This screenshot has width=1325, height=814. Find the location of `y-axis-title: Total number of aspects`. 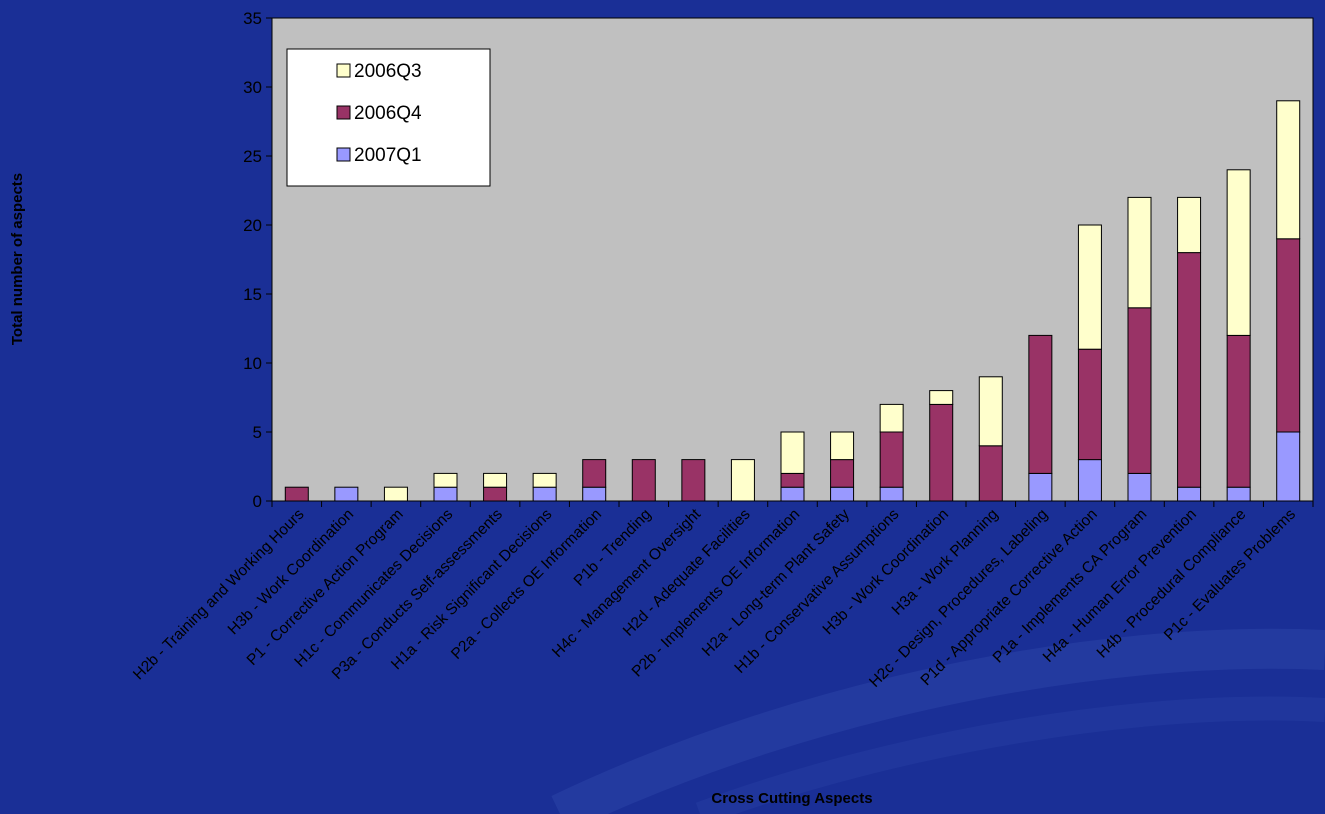

y-axis-title: Total number of aspects is located at coordinates (17, 259).